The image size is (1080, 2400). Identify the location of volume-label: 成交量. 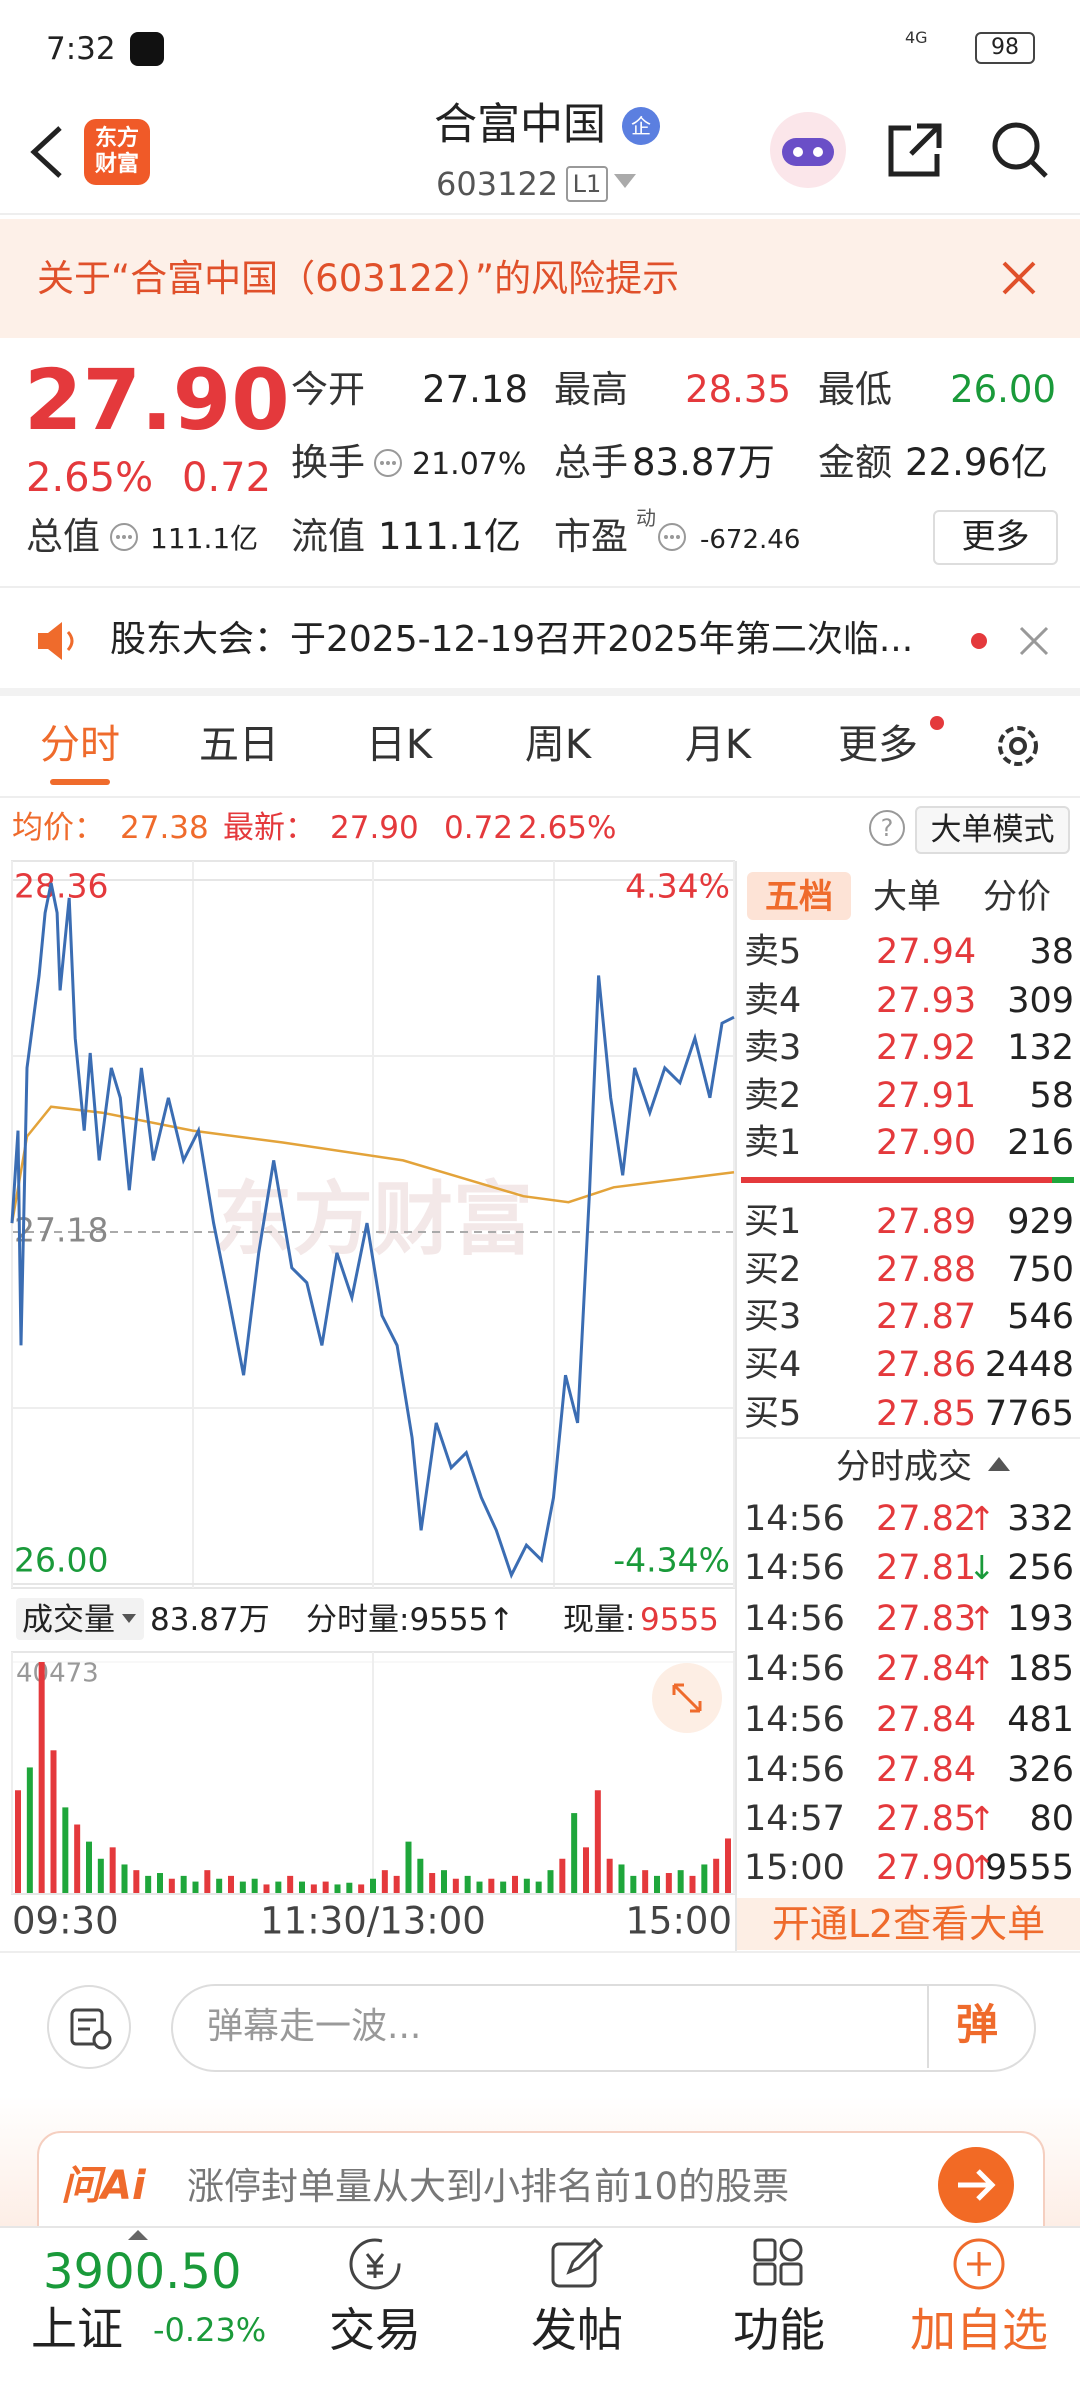
(68, 1620).